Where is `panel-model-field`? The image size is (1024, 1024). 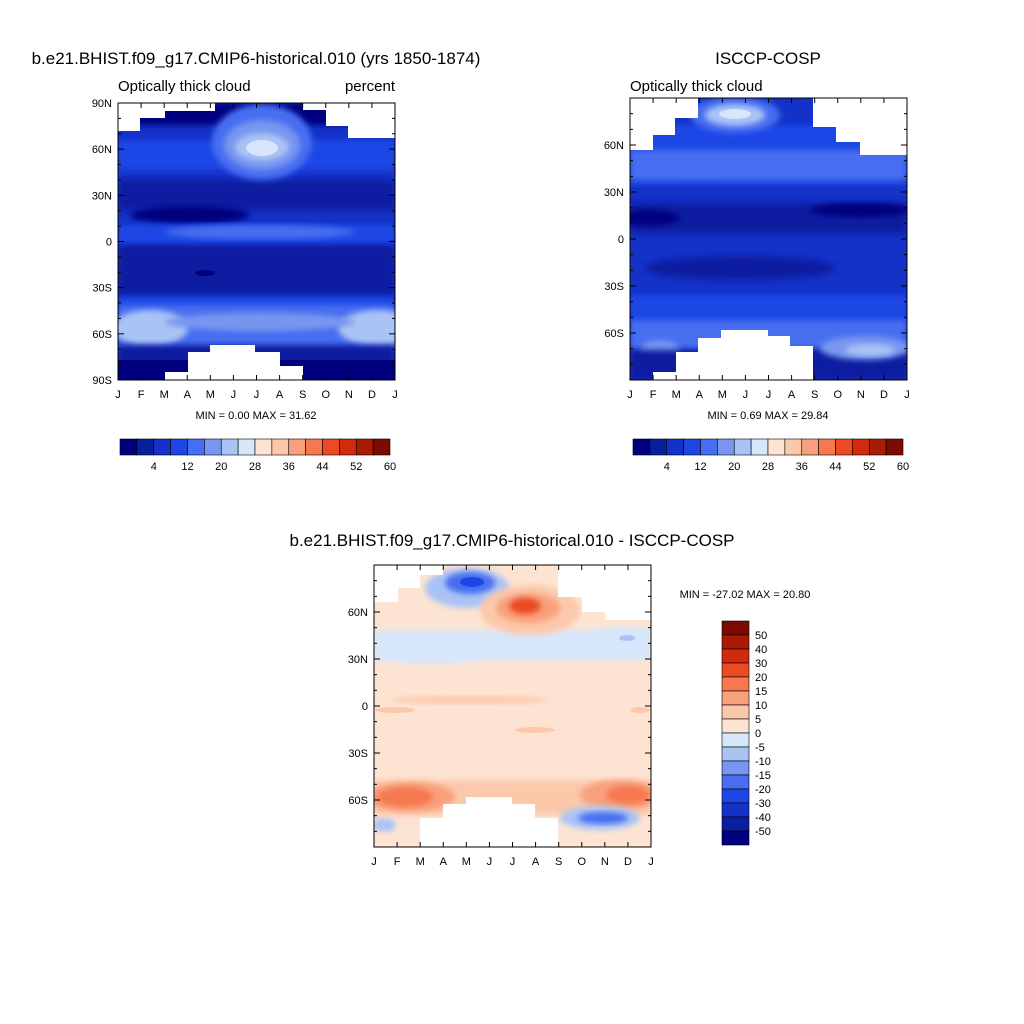 panel-model-field is located at coordinates (256, 241).